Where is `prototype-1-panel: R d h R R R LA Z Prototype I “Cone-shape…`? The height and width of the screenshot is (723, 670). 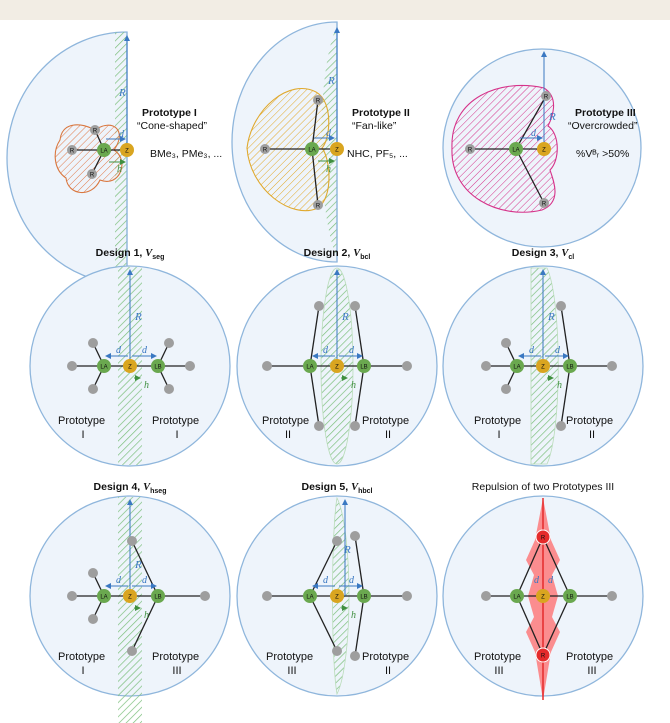
prototype-1-panel: R d h R R R LA Z Prototype I “Cone-shape… is located at coordinates (114, 158).